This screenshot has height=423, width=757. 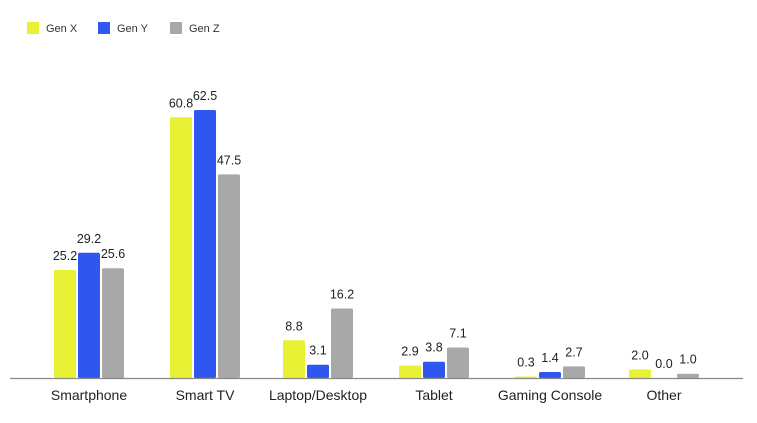 I want to click on bar-gen-x-other, so click(x=640, y=373).